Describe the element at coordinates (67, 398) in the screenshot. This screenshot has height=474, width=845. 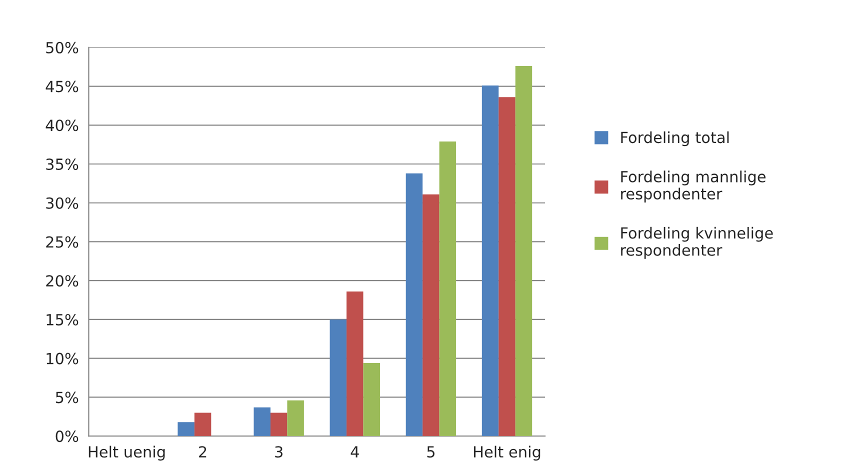
I see `y-tick-label: 5%` at that location.